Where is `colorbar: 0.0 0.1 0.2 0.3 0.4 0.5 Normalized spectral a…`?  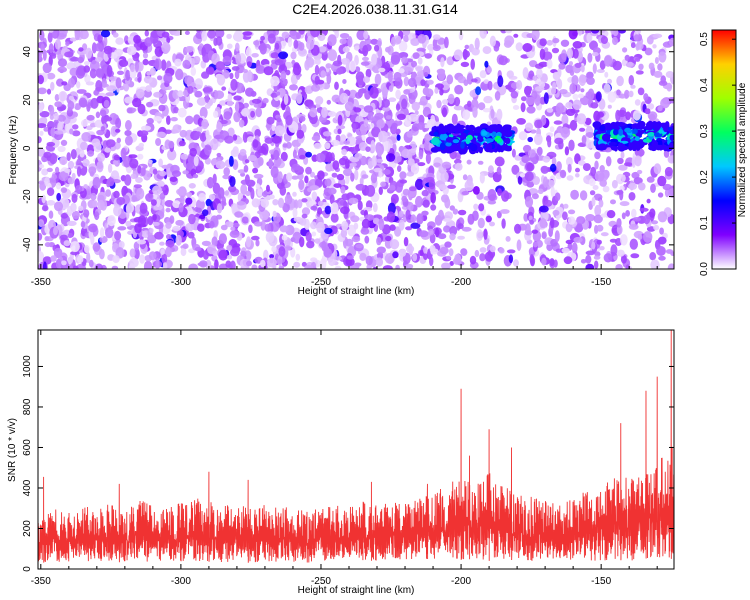
colorbar: 0.0 0.1 0.2 0.3 0.4 0.5 Normalized spectral a… is located at coordinates (723, 152).